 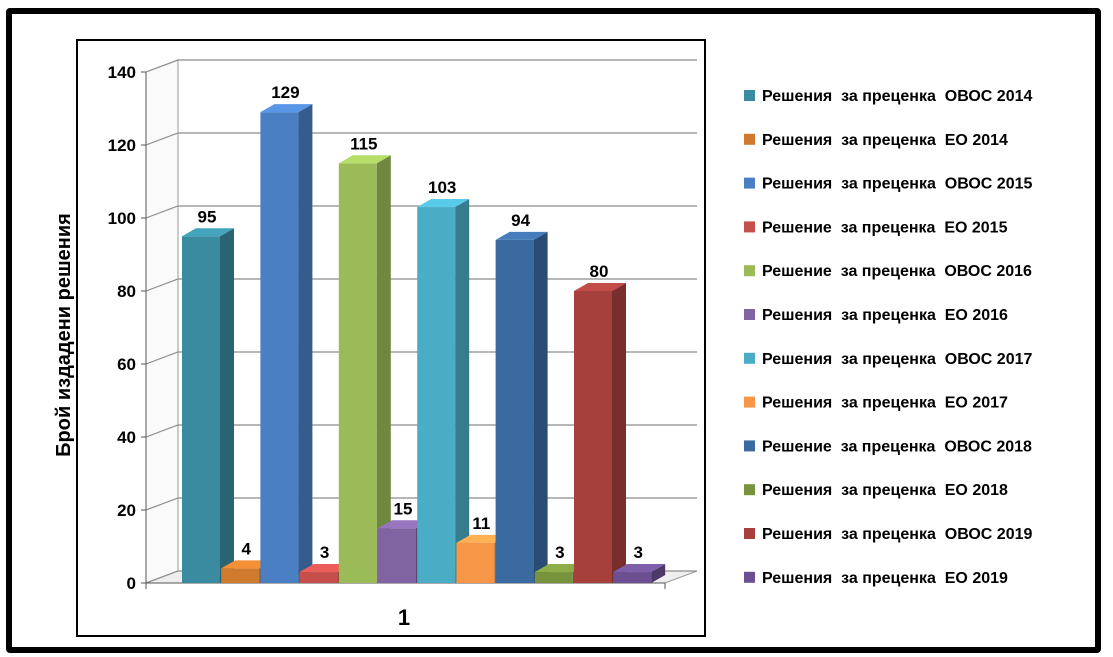 What do you see at coordinates (363, 143) in the screenshot?
I see `data-label: 115` at bounding box center [363, 143].